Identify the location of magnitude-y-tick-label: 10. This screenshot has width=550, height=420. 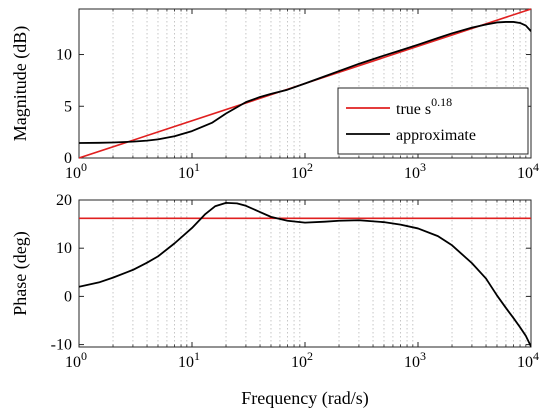
(64, 55).